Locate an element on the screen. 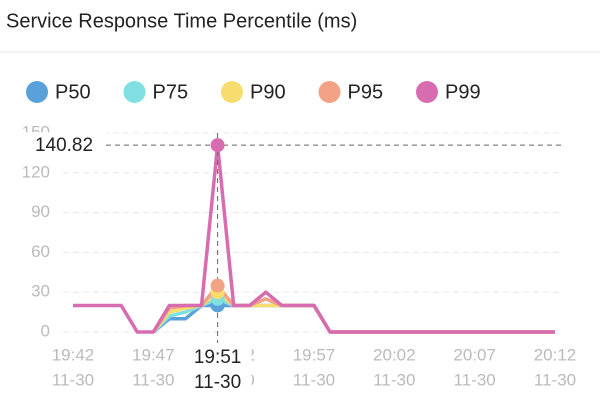 This screenshot has height=408, width=600. legend-label: P99 is located at coordinates (463, 92).